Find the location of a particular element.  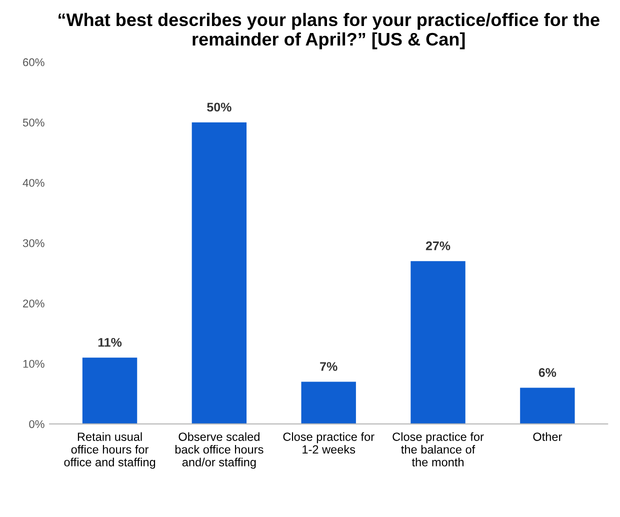

x-tick-label: Other is located at coordinates (547, 436).